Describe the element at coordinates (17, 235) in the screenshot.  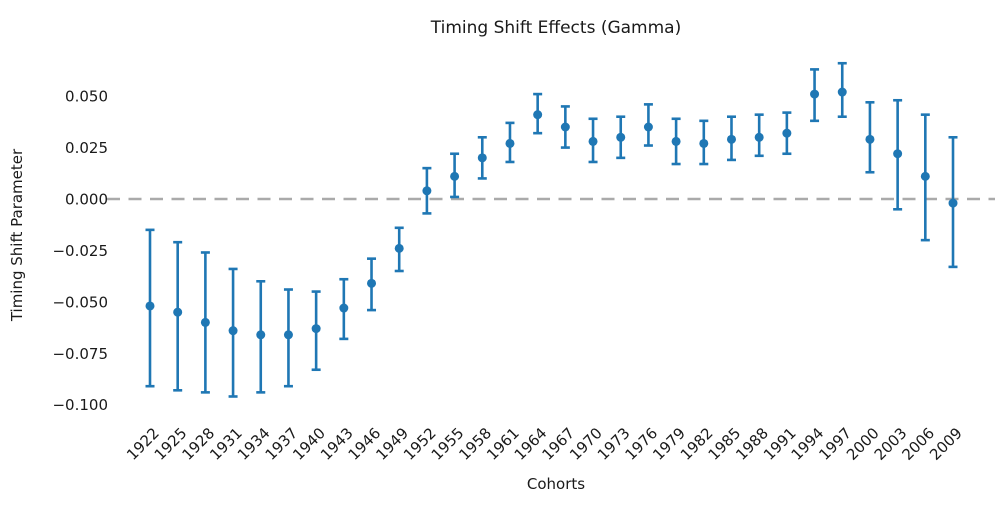
I see `y-axis-label: Timing Shift Parameter` at that location.